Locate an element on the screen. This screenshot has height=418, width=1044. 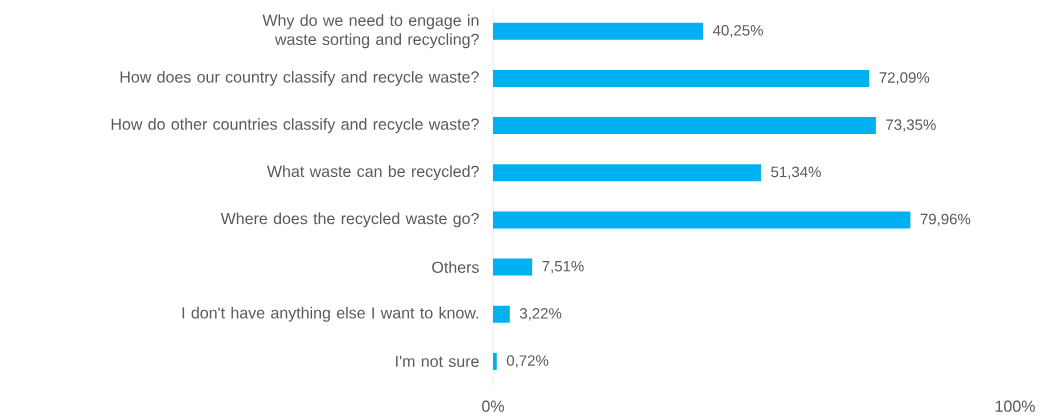
data-label: 51,34% is located at coordinates (796, 172).